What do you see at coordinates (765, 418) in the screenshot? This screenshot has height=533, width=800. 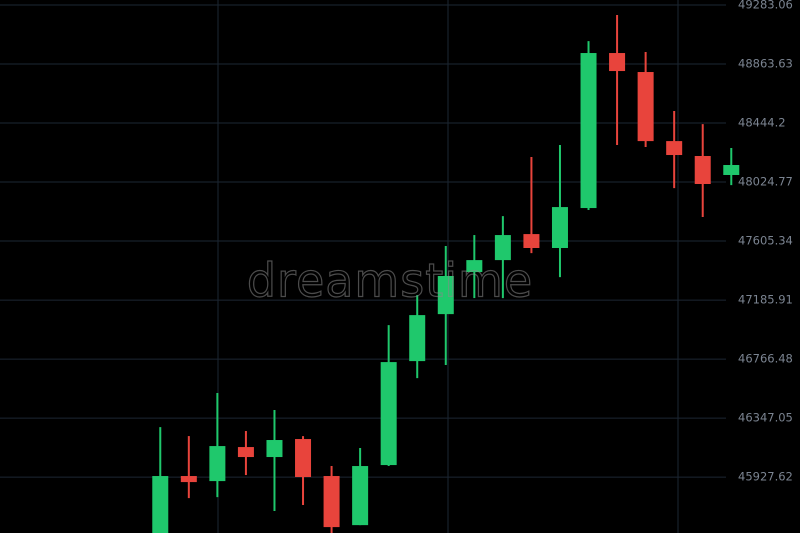 I see `y-tick-label: 46347.05` at bounding box center [765, 418].